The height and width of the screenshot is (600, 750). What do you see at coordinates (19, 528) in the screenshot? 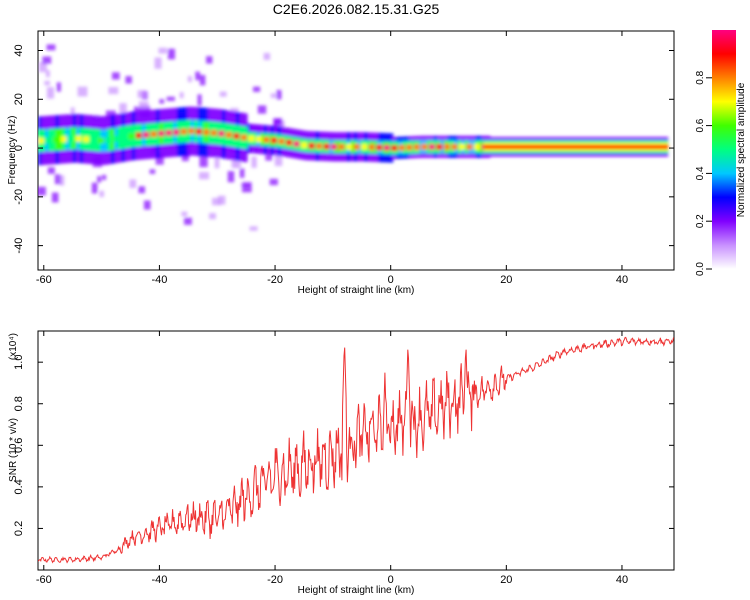
I see `y-tick-label: 0.2` at bounding box center [19, 528].